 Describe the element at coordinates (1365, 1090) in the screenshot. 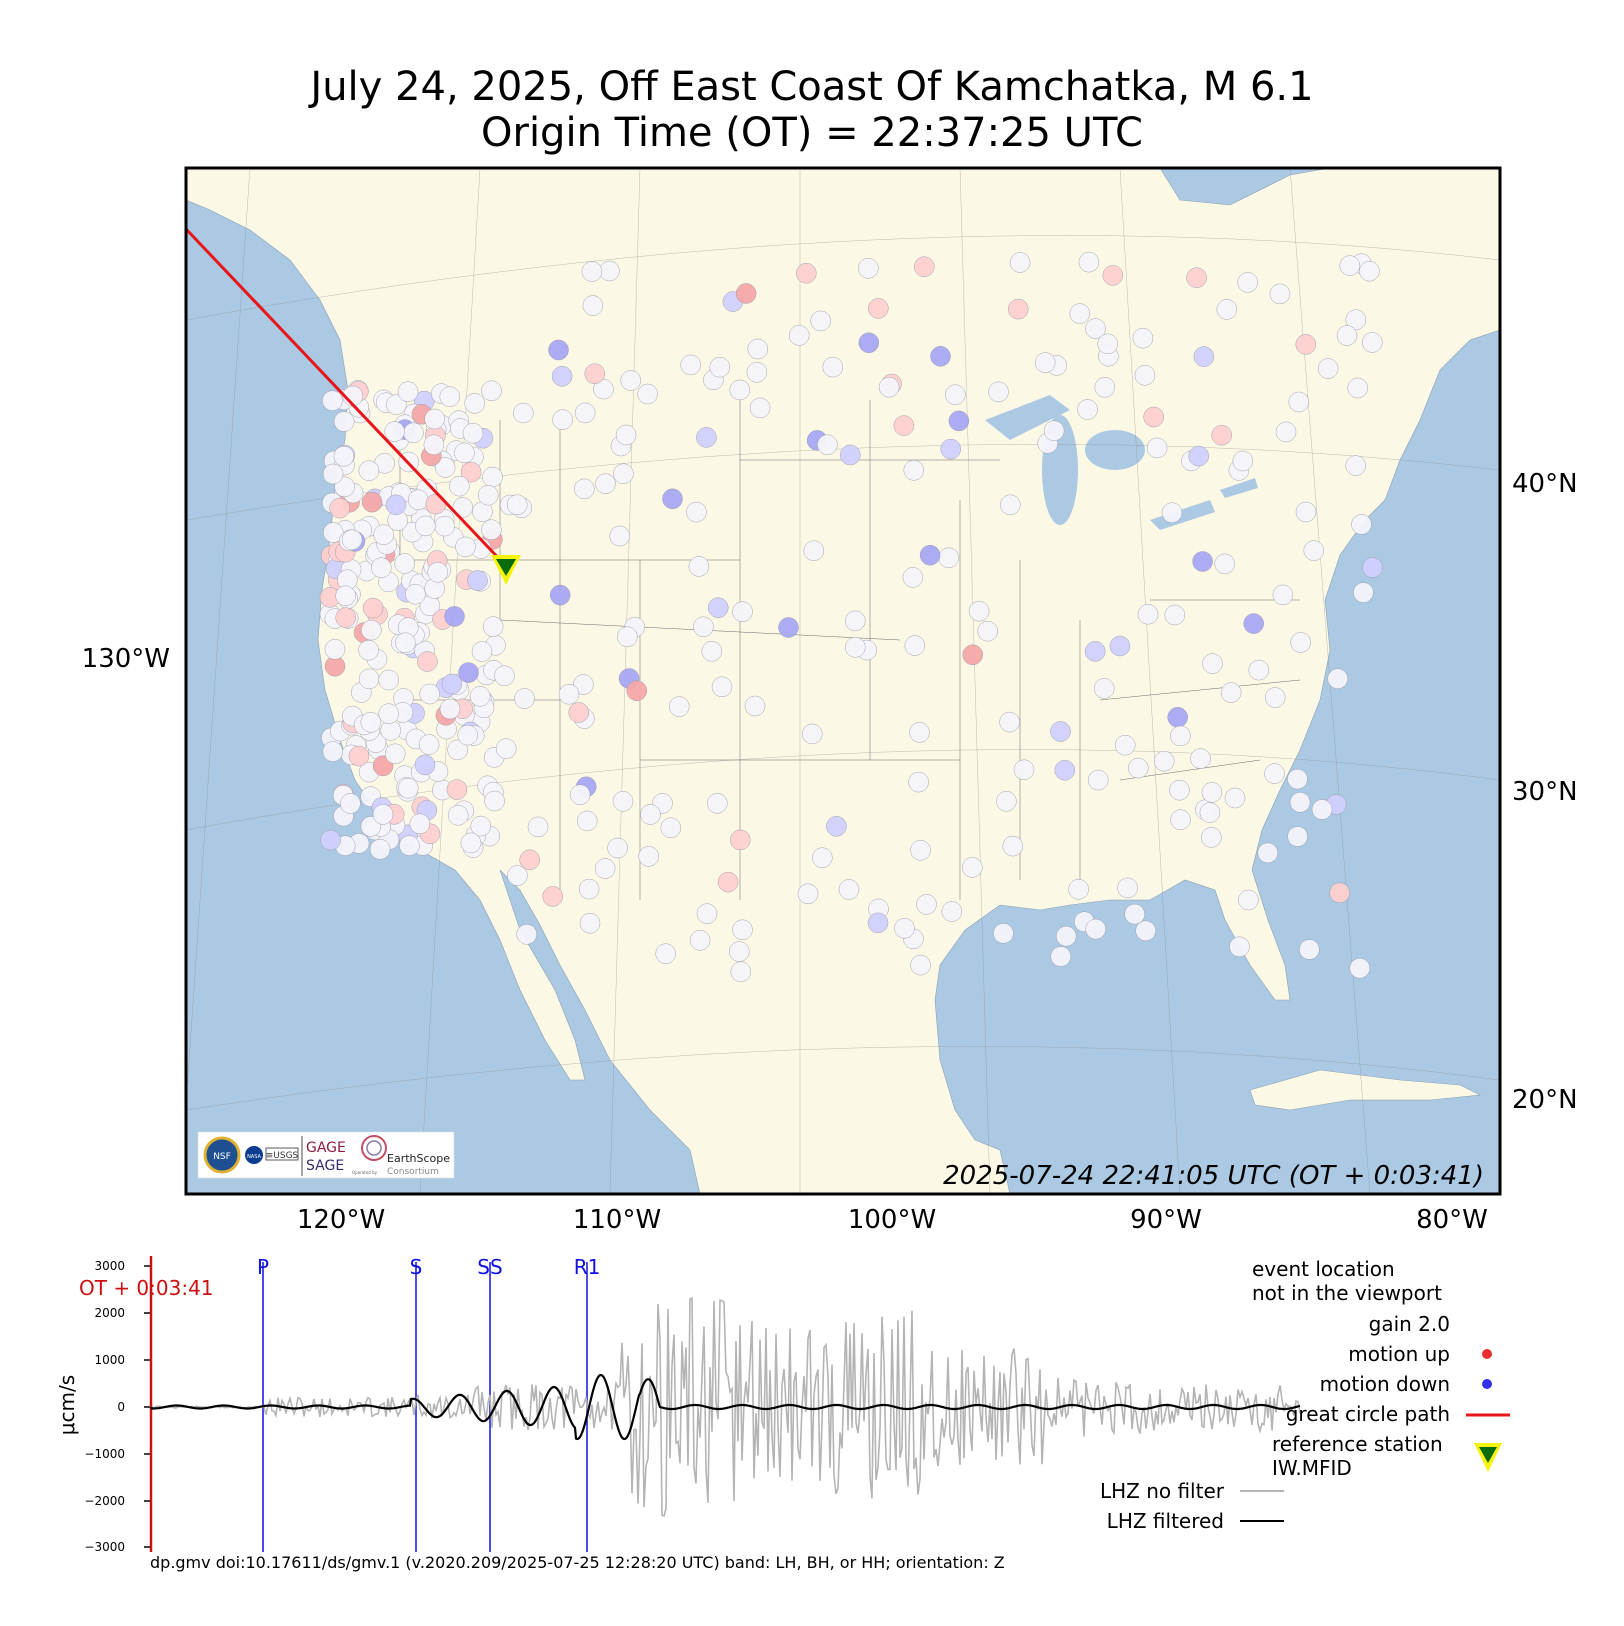

I see `cuba` at that location.